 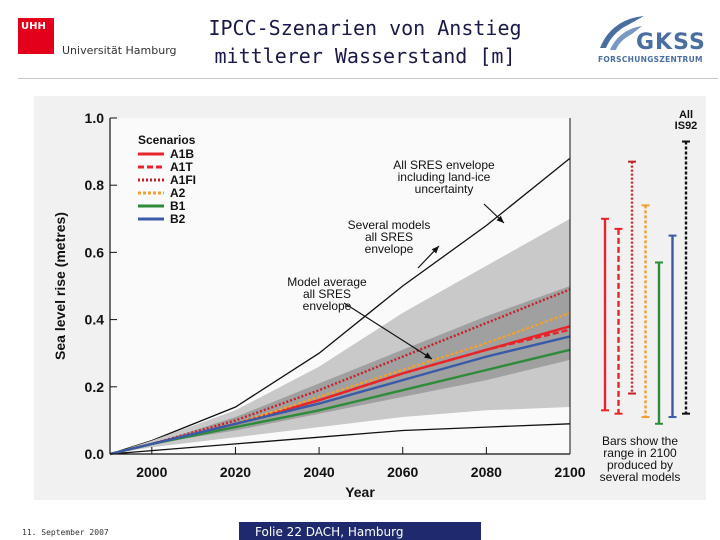 I want to click on legend-label-a1b: A1B, so click(x=182, y=154).